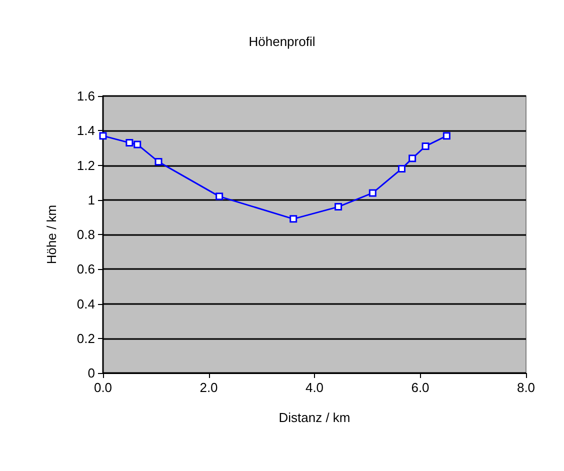  What do you see at coordinates (526, 387) in the screenshot?
I see `x-tick-label: 8.0` at bounding box center [526, 387].